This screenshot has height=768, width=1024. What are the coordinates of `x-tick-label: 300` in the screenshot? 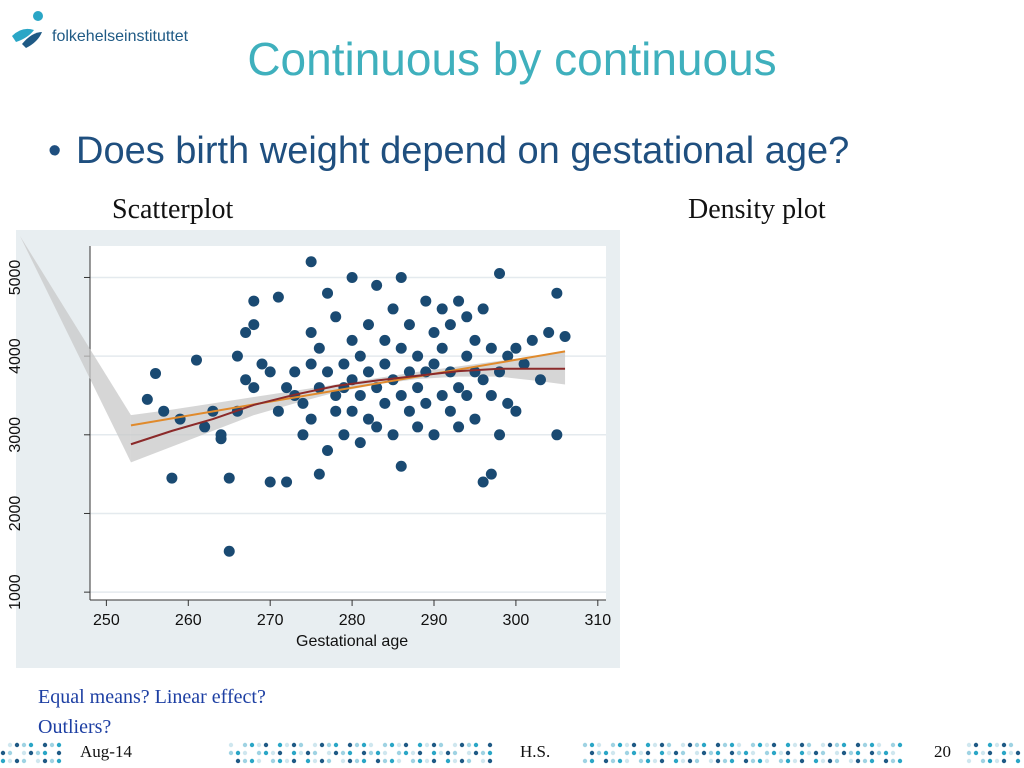 It's located at (516, 620).